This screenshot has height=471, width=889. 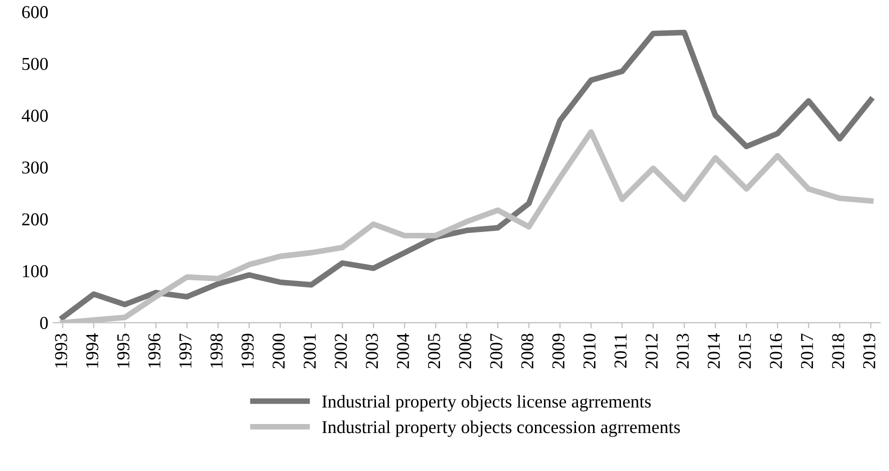 I want to click on x-tick-label: 2005, so click(x=434, y=351).